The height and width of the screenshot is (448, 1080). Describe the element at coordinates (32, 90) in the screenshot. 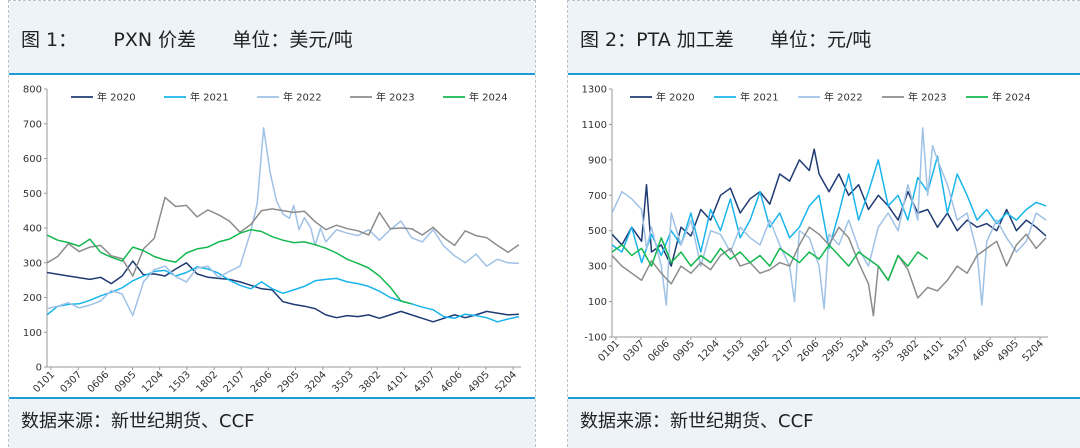

I see `y-tick-label: 800` at that location.